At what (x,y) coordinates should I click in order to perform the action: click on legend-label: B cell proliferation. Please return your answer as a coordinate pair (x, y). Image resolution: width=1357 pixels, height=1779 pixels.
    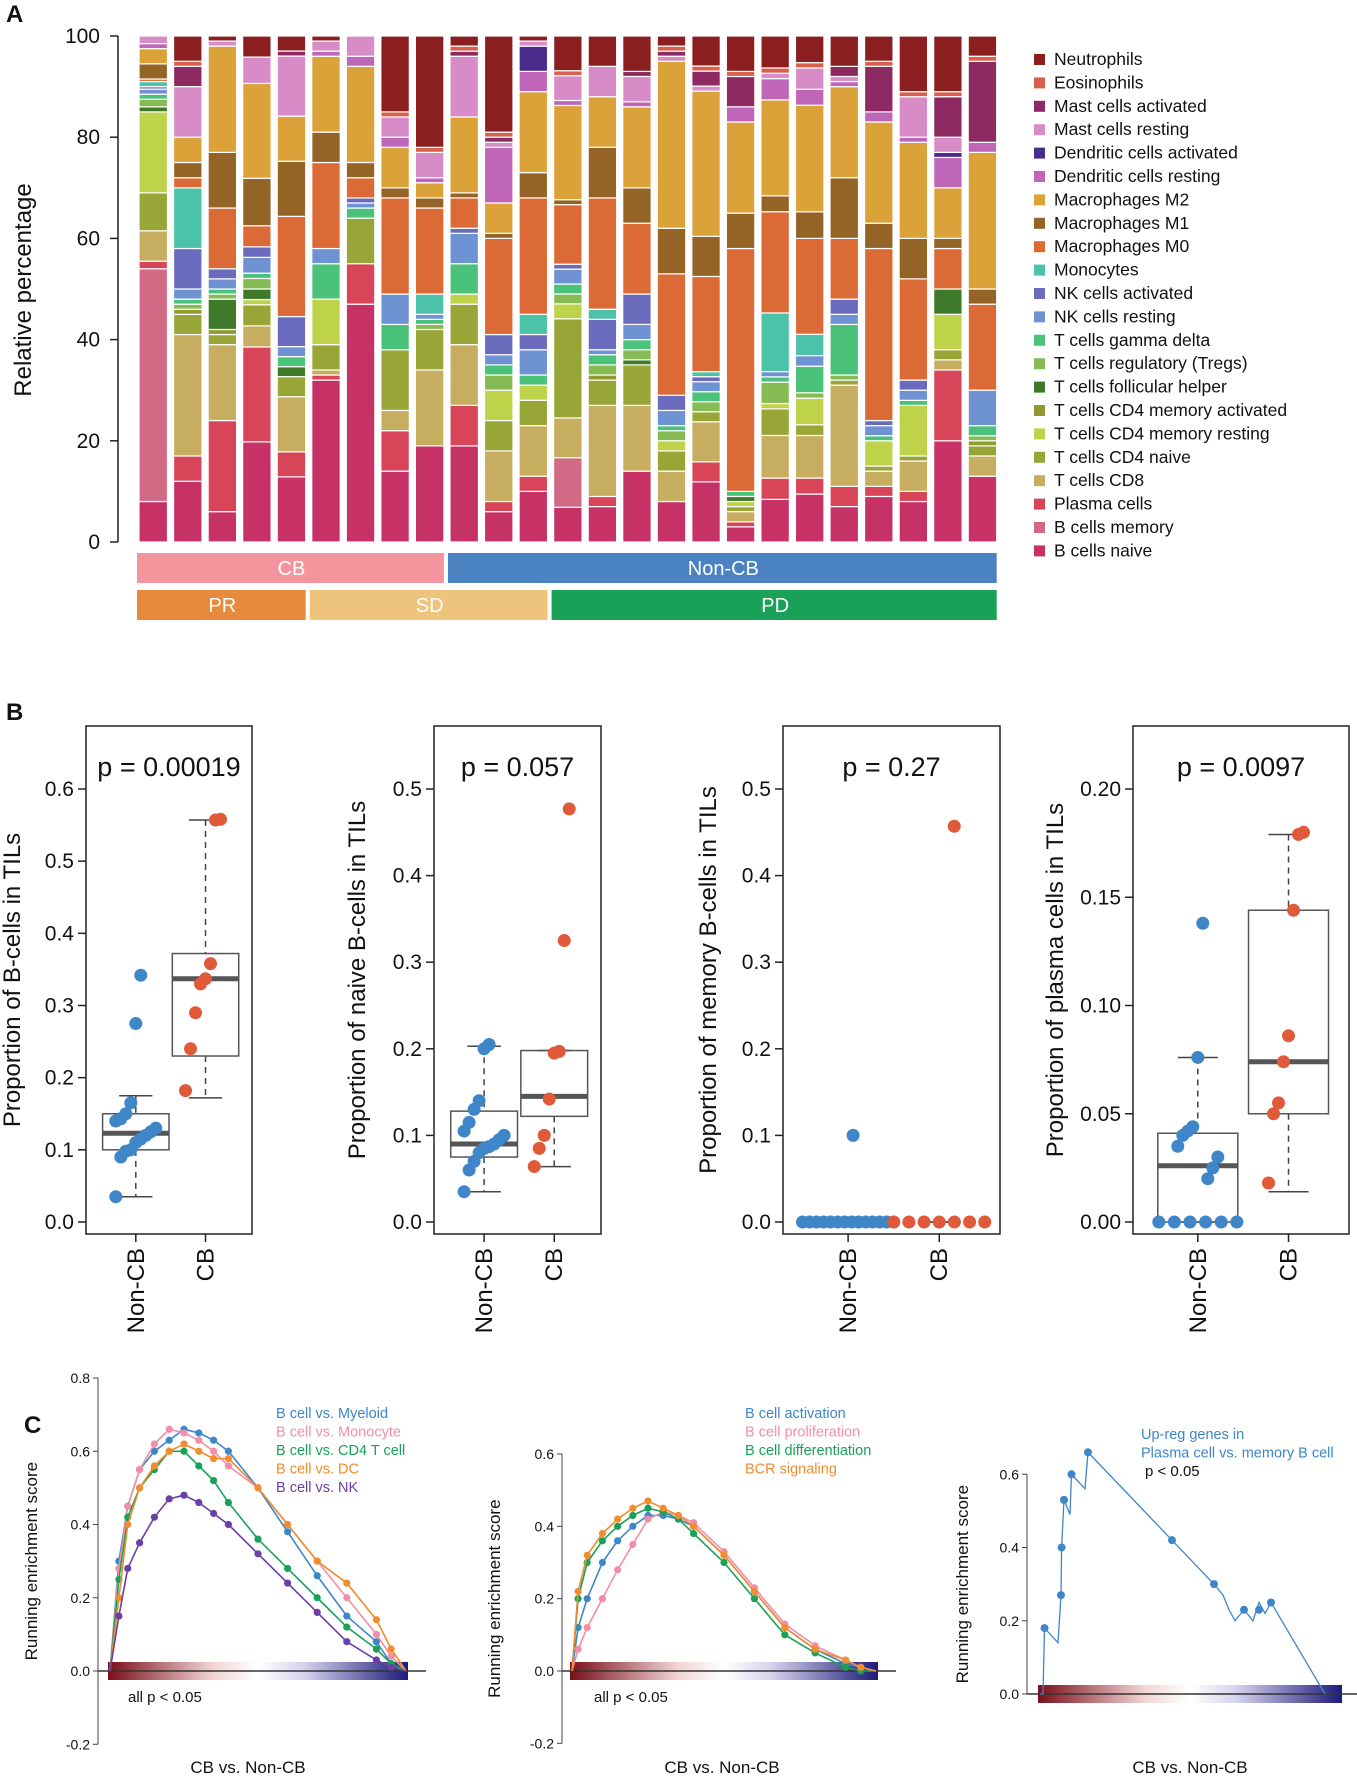
    Looking at the image, I should click on (802, 1433).